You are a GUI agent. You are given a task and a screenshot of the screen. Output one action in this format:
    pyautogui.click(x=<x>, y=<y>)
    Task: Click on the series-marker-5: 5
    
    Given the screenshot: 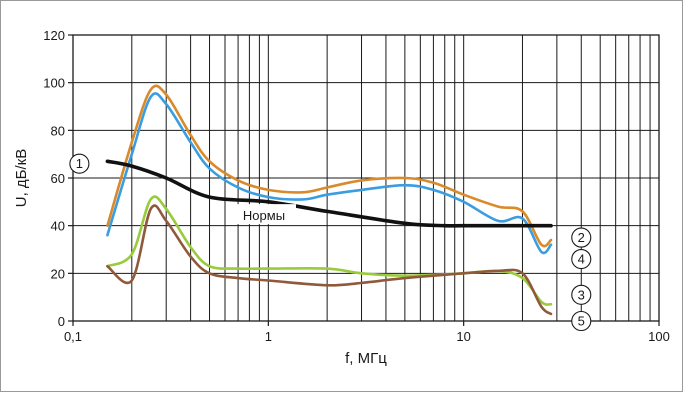 What is the action you would take?
    pyautogui.click(x=581, y=321)
    